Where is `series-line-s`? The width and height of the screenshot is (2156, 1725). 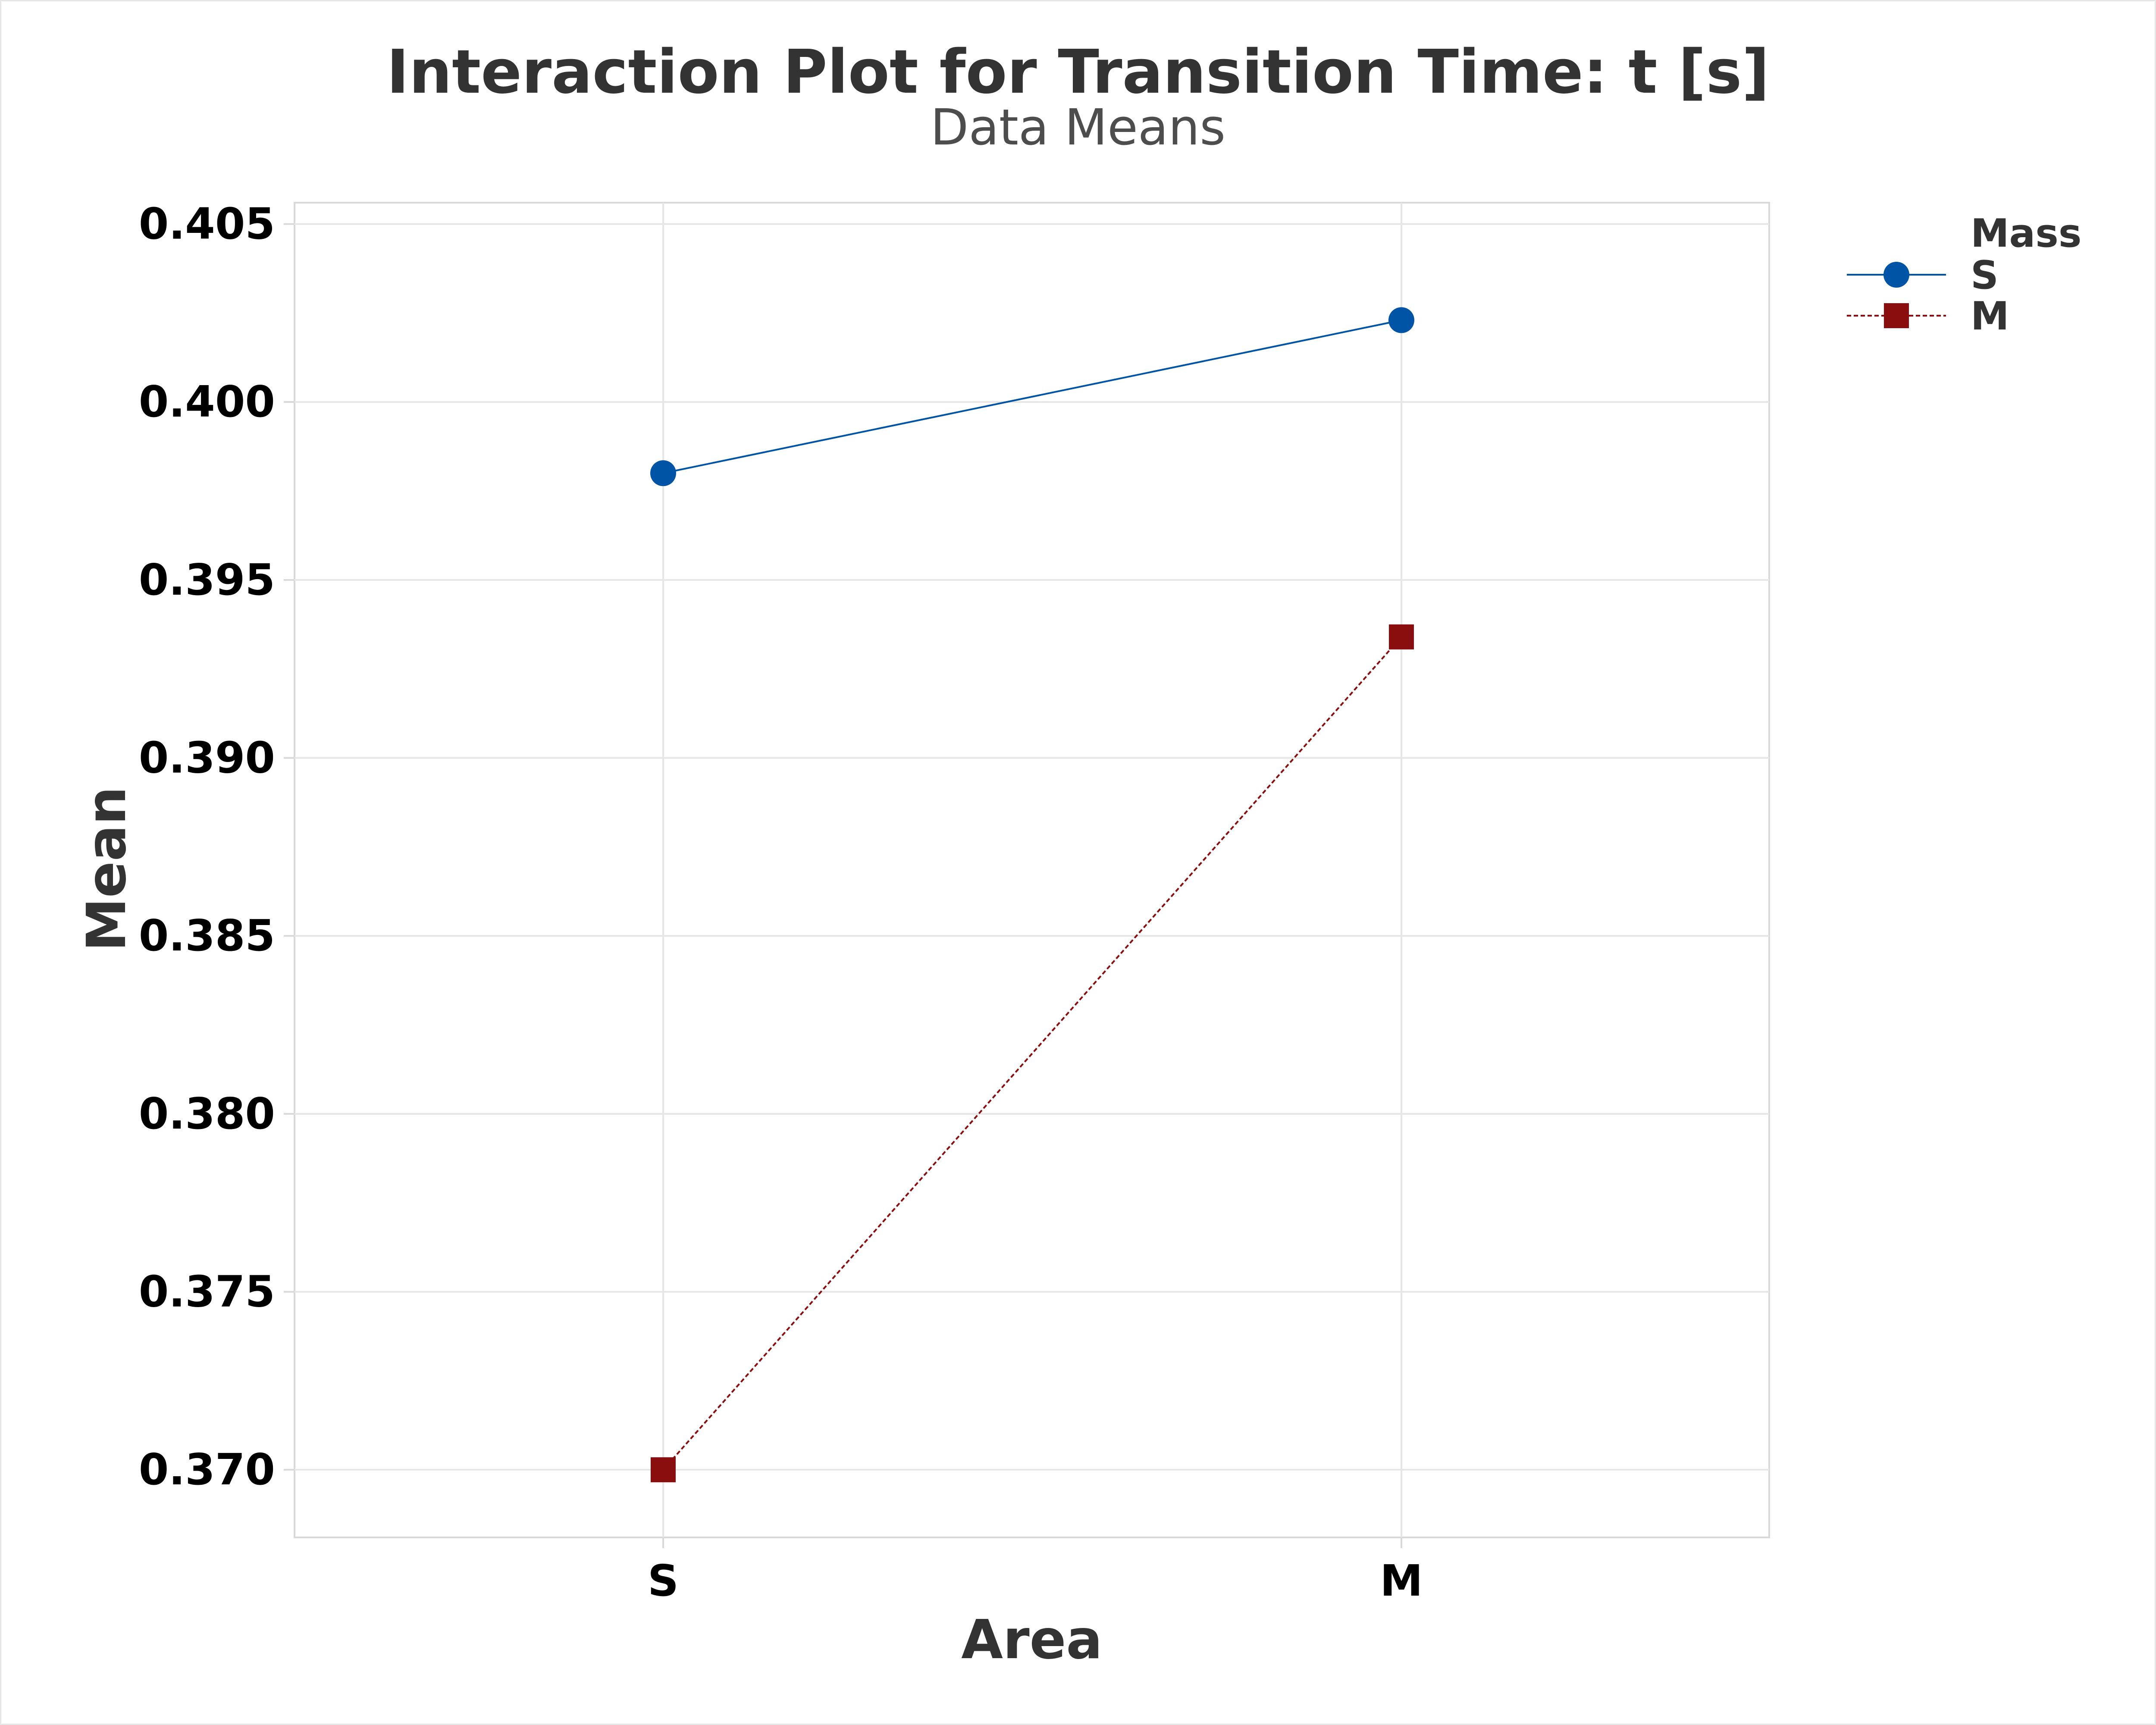
series-line-s is located at coordinates (1032, 397).